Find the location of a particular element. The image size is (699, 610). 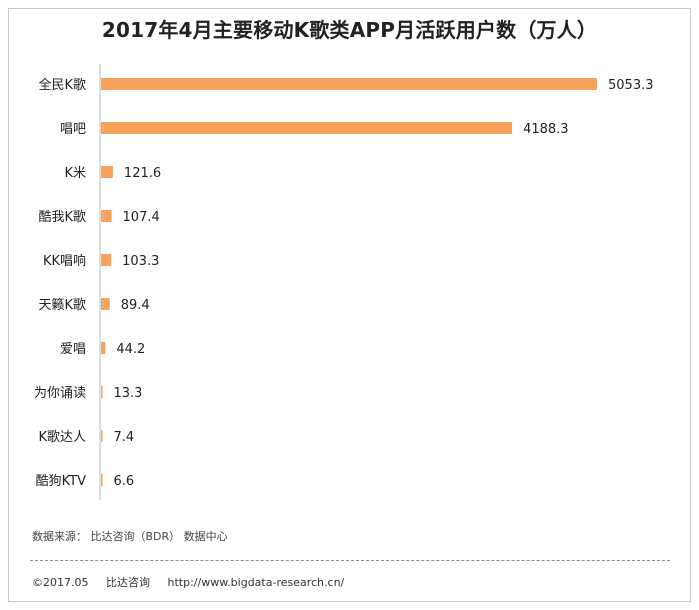

category-label: 全民K歌 is located at coordinates (62, 85).